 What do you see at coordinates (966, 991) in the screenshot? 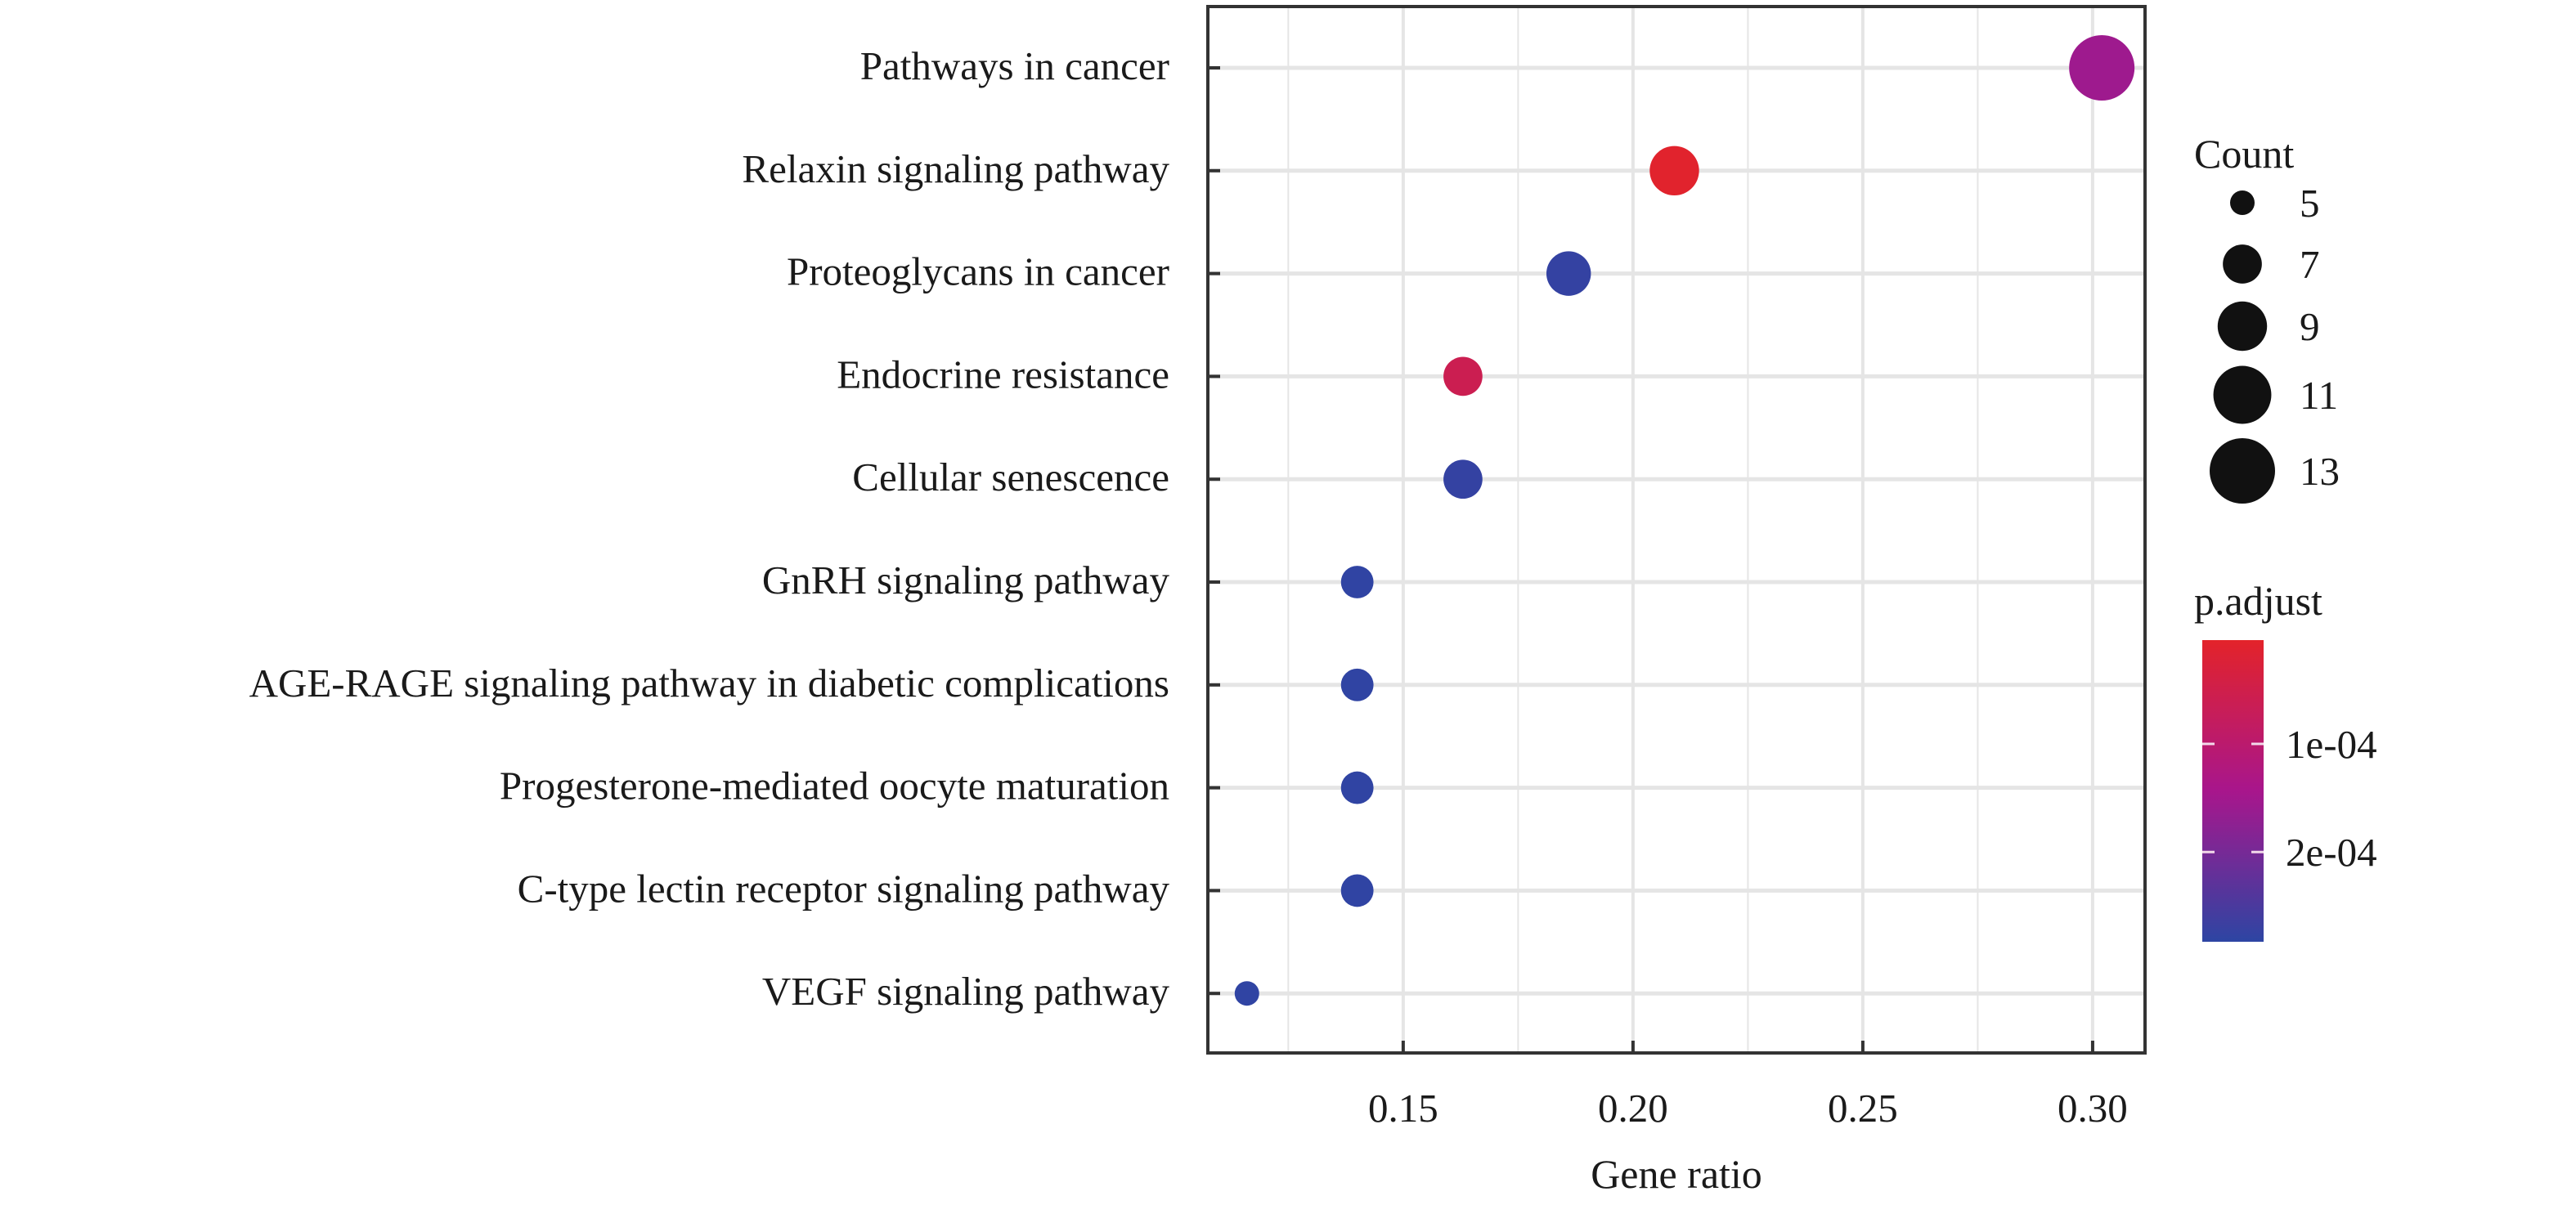
I see `y-axis-label: VEGF signaling pathway` at bounding box center [966, 991].